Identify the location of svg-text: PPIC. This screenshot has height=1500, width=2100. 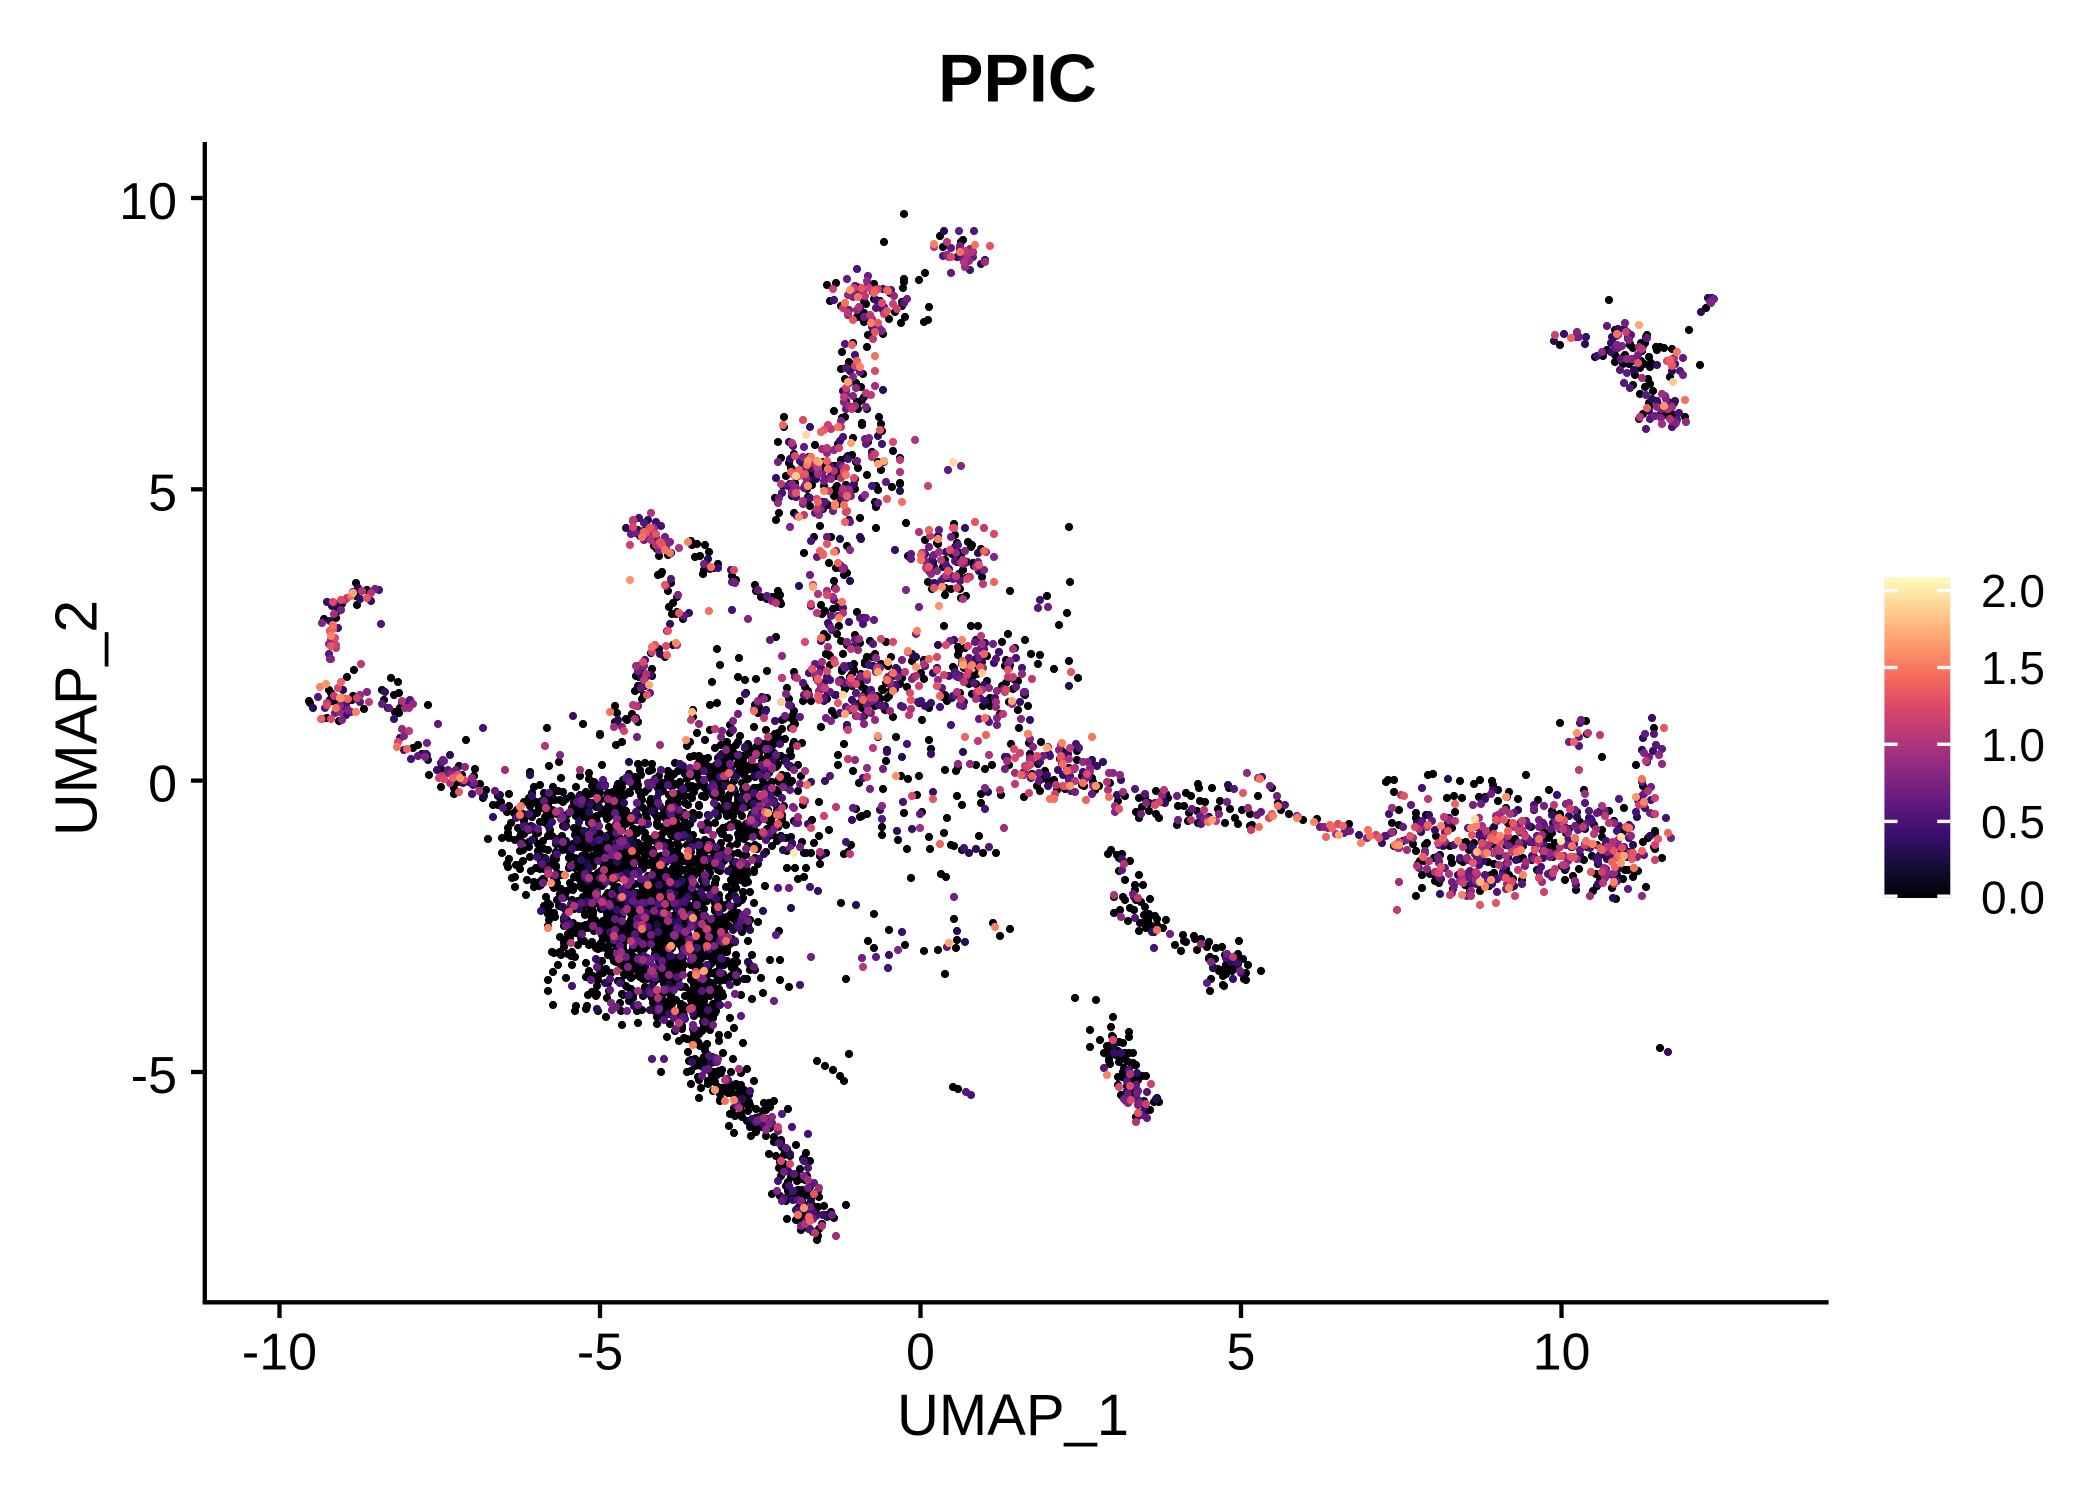
(1017, 79).